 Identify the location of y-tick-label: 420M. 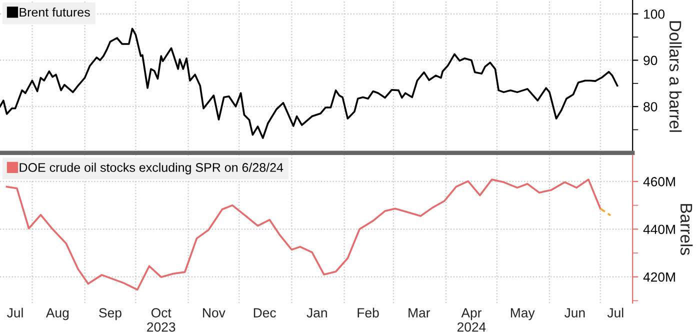
(659, 277).